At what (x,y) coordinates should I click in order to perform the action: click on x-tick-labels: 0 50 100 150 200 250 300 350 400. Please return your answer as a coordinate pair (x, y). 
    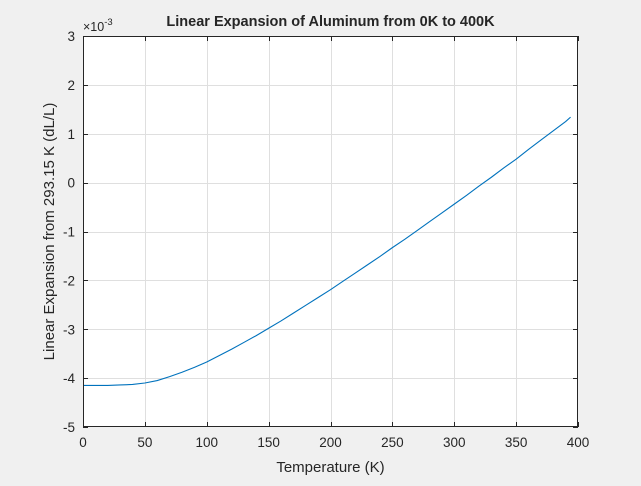
    Looking at the image, I should click on (334, 442).